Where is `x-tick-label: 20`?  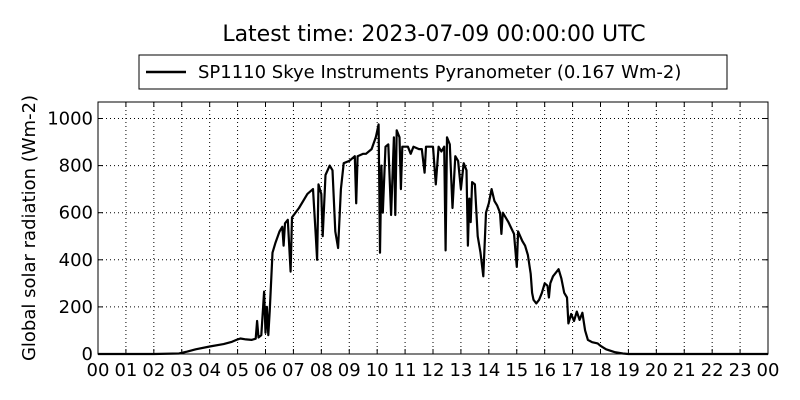 x-tick-label: 20 is located at coordinates (656, 370).